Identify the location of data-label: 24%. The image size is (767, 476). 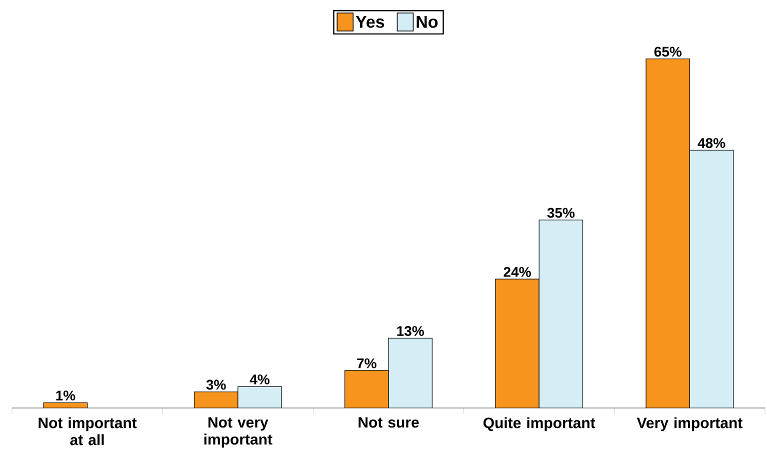
(517, 272).